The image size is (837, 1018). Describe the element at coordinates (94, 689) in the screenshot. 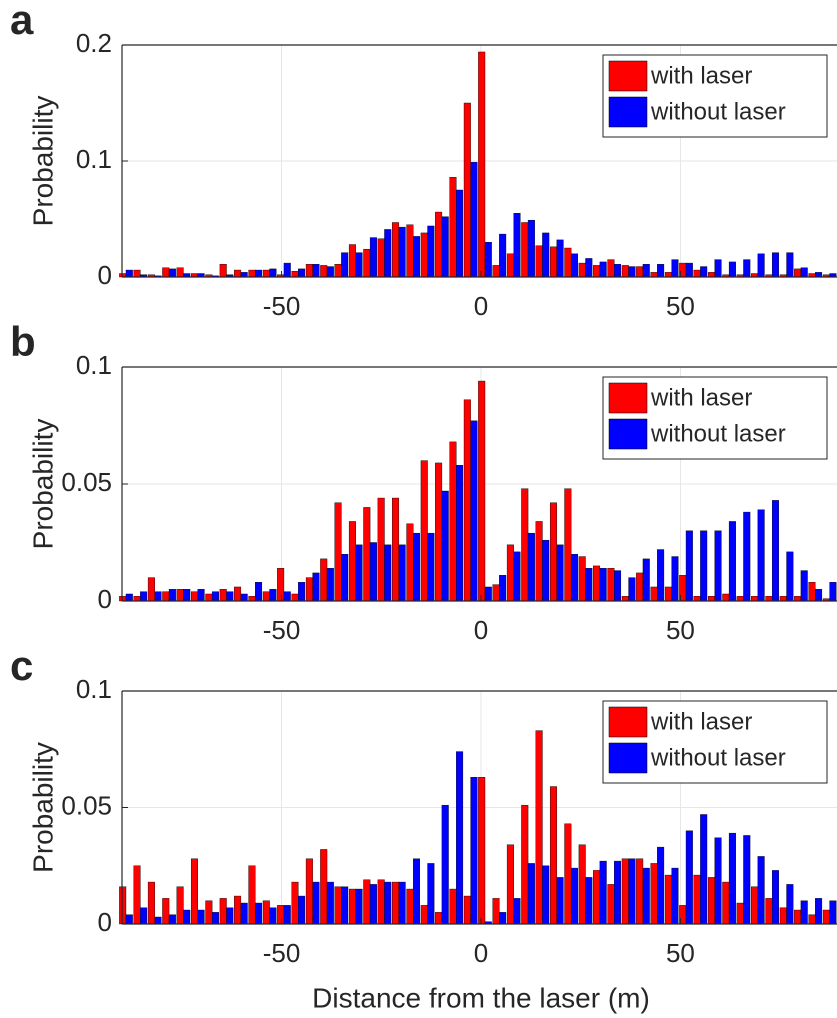

I see `y-tick-label: 0.1` at that location.